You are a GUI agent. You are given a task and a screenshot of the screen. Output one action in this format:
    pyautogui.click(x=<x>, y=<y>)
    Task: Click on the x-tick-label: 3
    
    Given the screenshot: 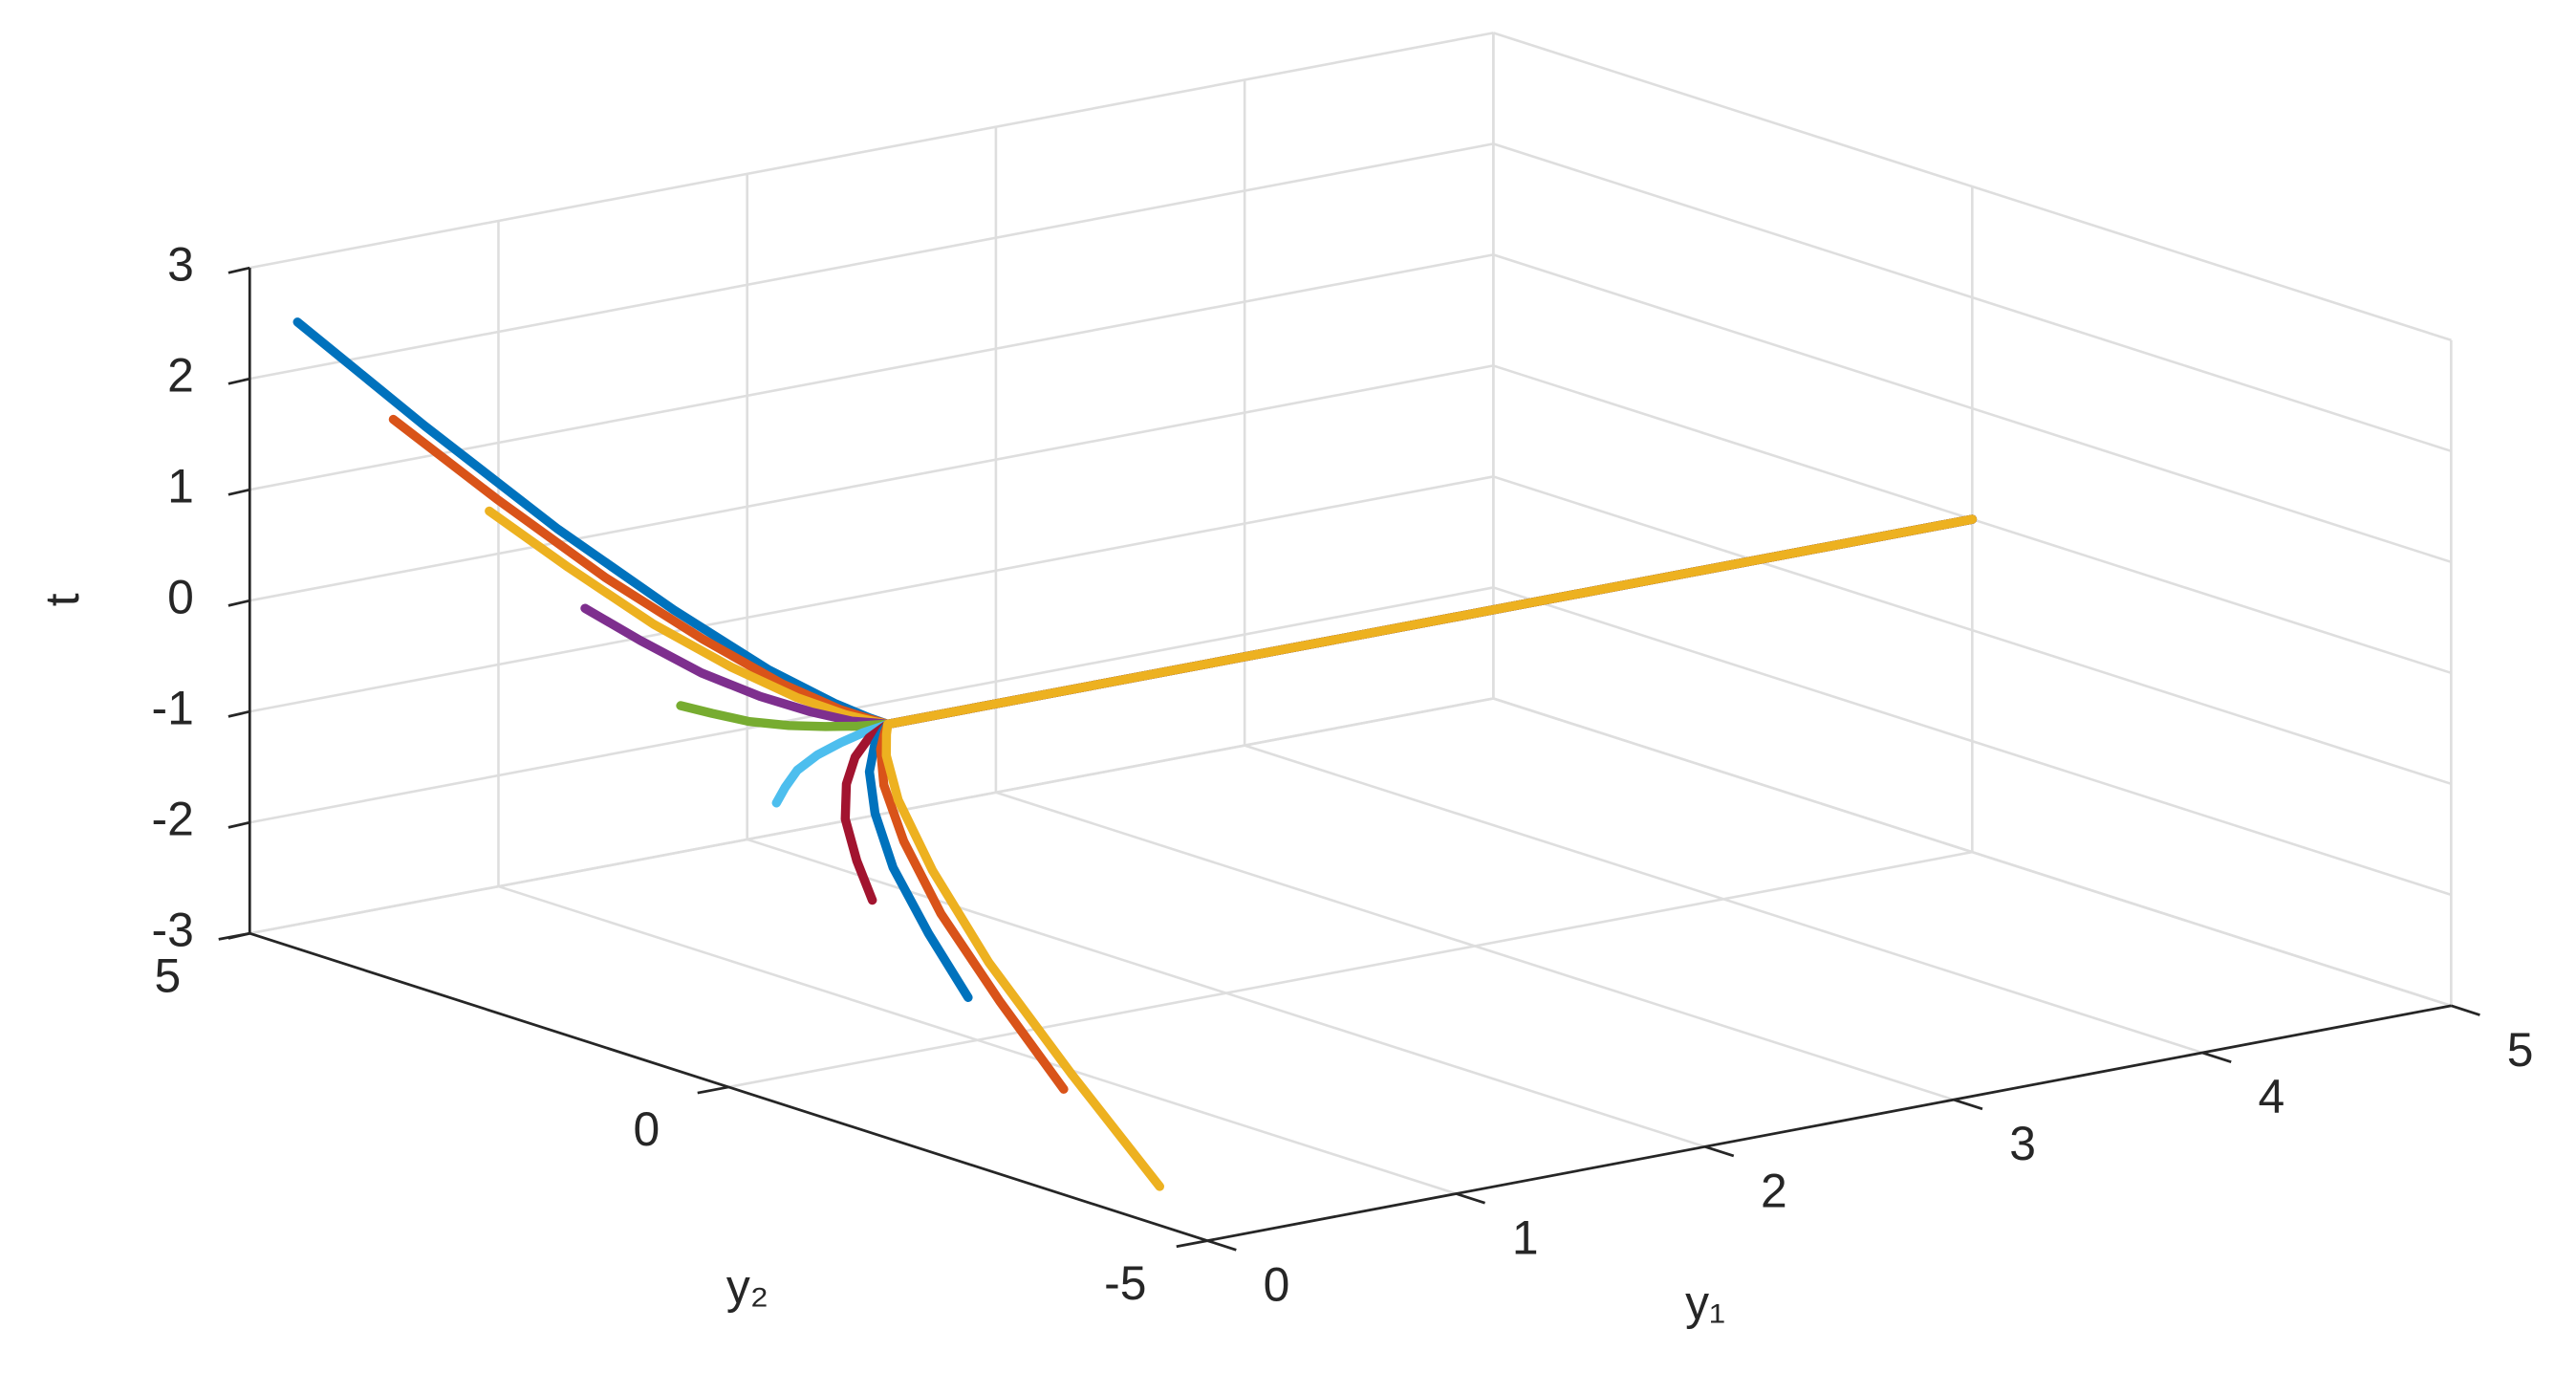 What is the action you would take?
    pyautogui.click(x=2022, y=1143)
    